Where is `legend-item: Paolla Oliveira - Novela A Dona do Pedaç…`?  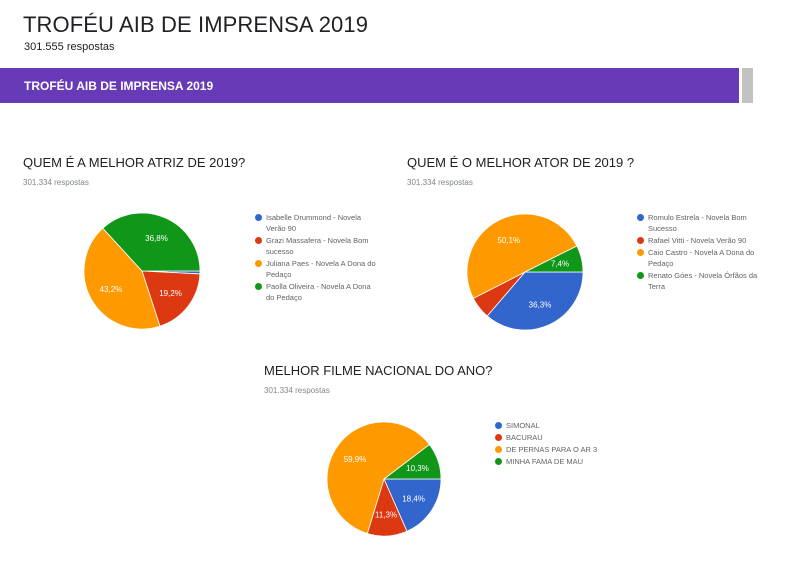 legend-item: Paolla Oliveira - Novela A Dona do Pedaç… is located at coordinates (316, 292).